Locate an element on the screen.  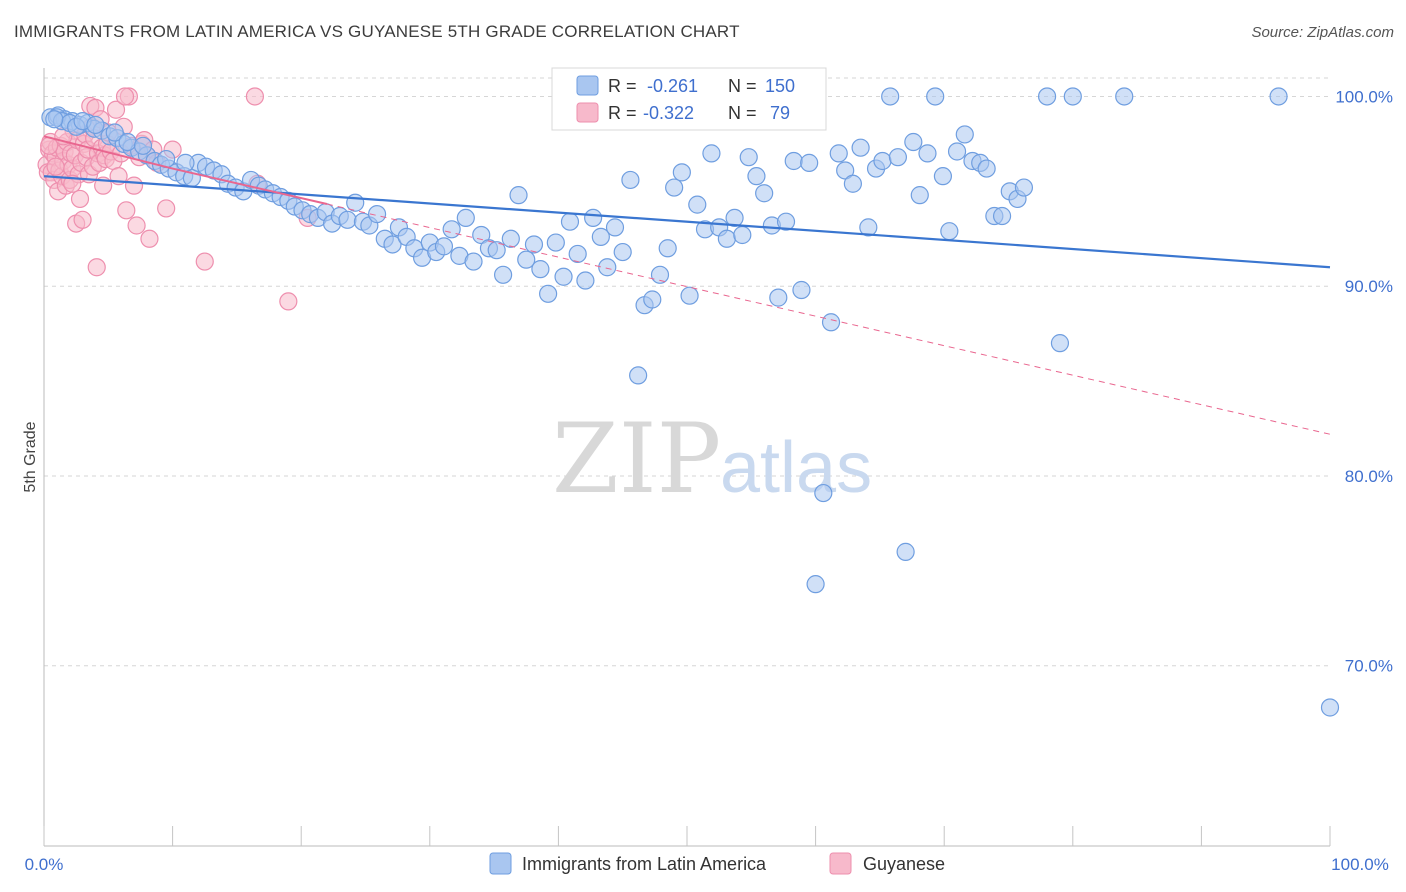
legend-r-value-1: -0.261 is located at coordinates (672, 86).